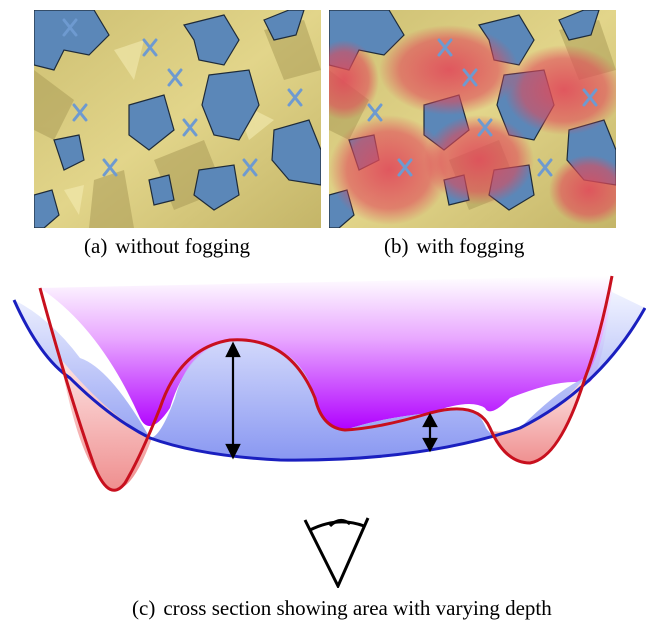 Image resolution: width=646 pixels, height=628 pixels. What do you see at coordinates (144, 608) in the screenshot?
I see `caption-c-label: (c)` at bounding box center [144, 608].